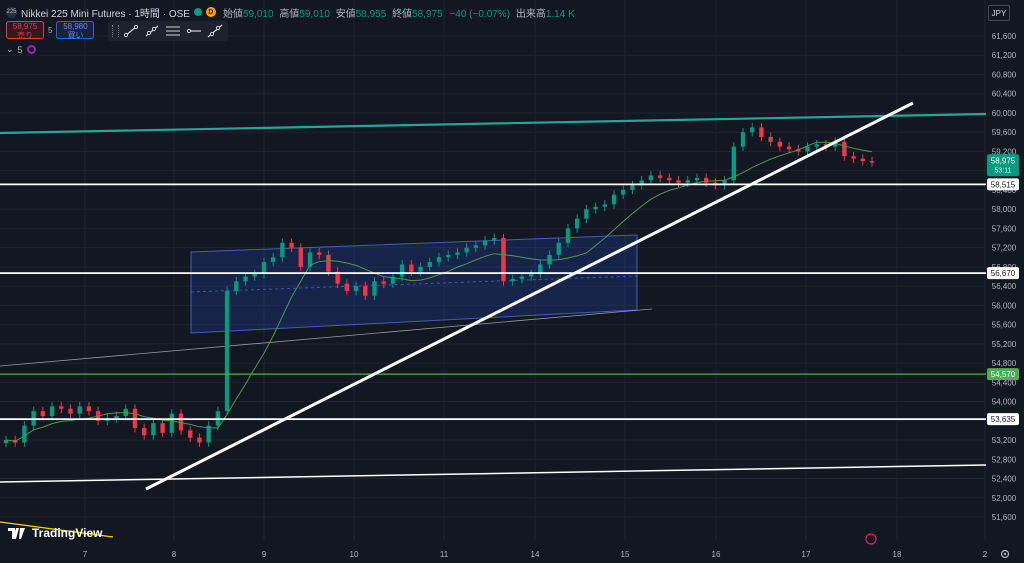  I want to click on spread-value: 5, so click(50, 30).